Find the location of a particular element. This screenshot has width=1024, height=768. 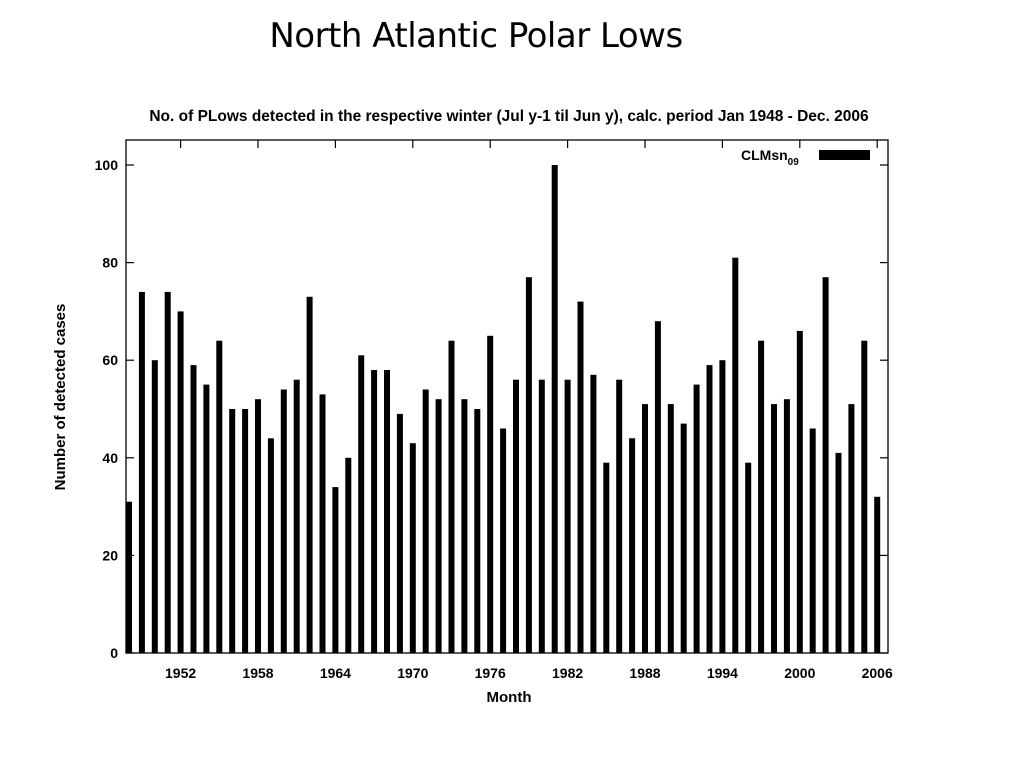

y-tick-label: 20 is located at coordinates (110, 555).